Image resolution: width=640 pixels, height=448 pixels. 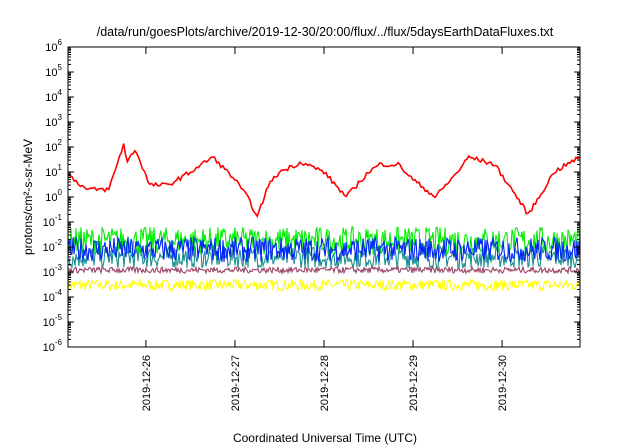 I want to click on y-tick-label: 10⁻², so click(x=53, y=246).